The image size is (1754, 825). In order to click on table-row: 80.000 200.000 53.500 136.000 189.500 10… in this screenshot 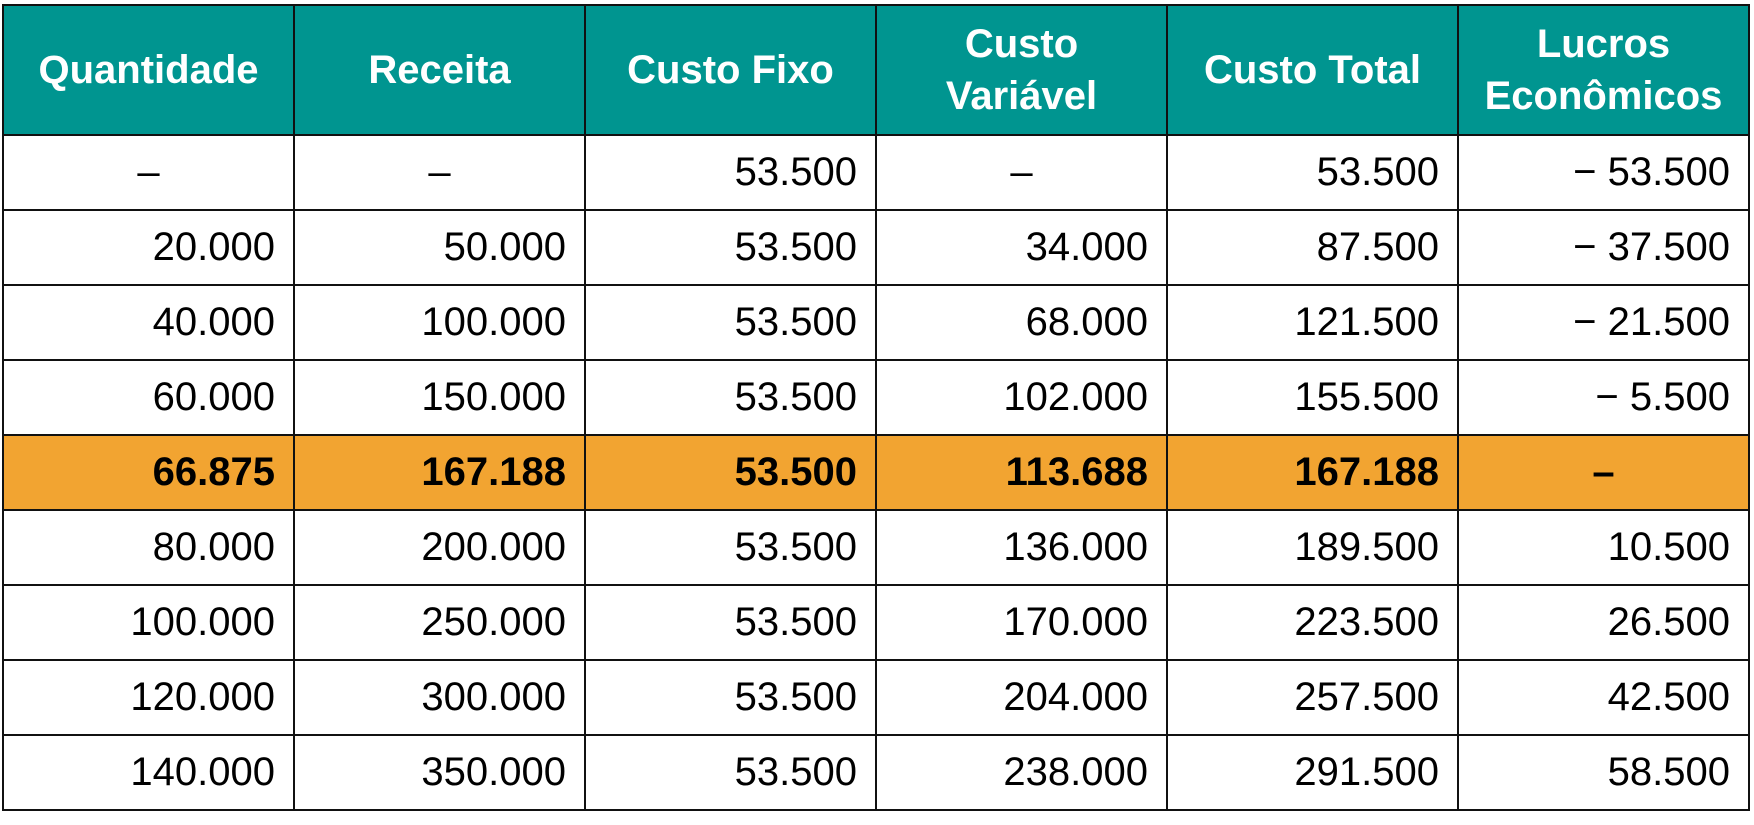, I will do `click(876, 547)`.